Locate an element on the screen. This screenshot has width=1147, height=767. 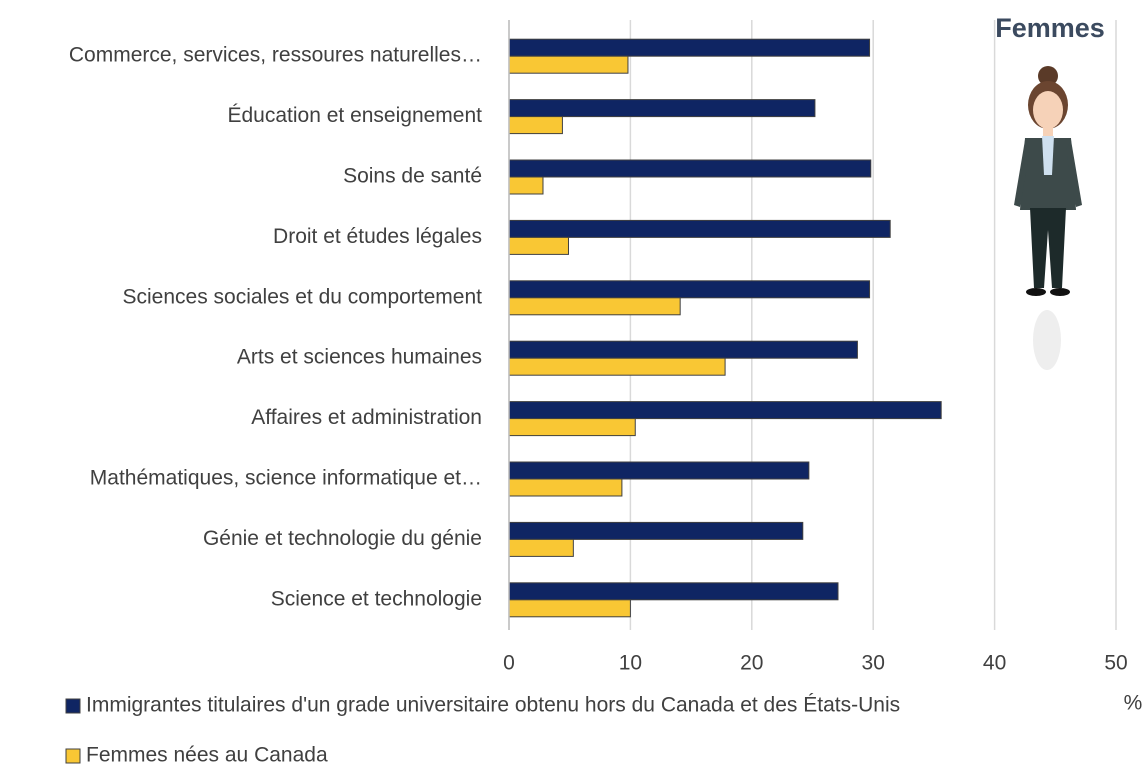
x-tick-label: 30 is located at coordinates (873, 663).